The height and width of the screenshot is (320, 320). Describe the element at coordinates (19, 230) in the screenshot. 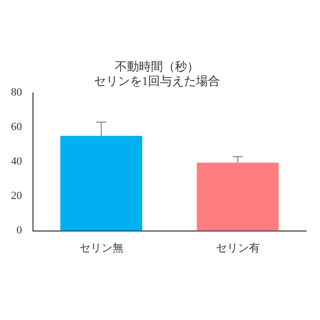

I see `y-tick-label: 0` at that location.